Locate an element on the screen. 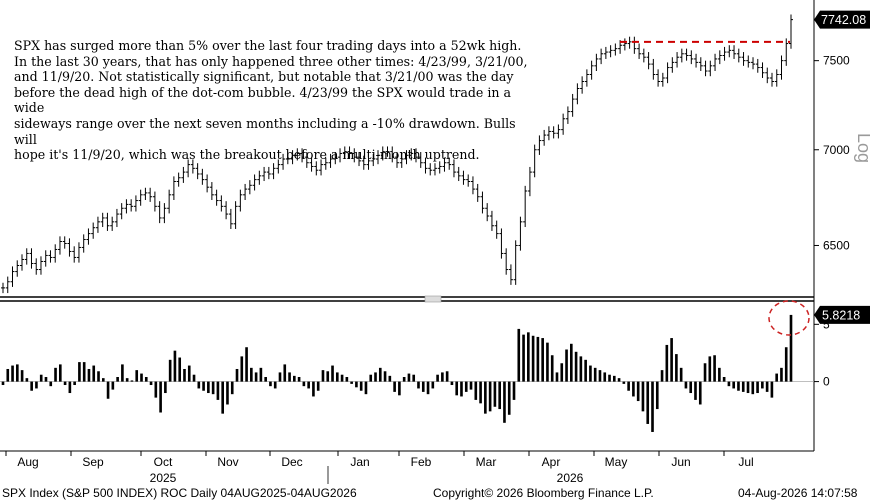  x-month-label: Jul is located at coordinates (745, 462).